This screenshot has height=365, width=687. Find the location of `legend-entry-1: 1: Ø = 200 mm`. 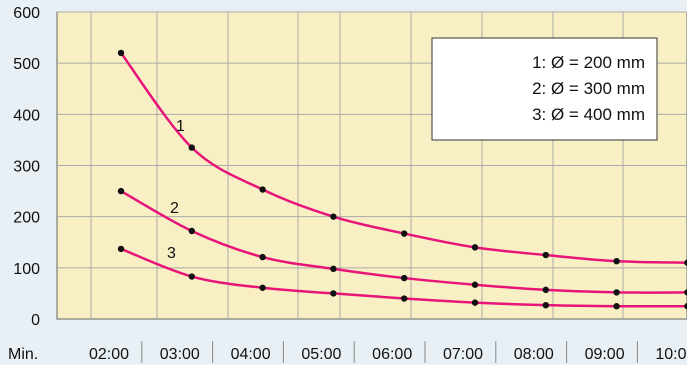

legend-entry-1: 1: Ø = 200 mm is located at coordinates (588, 62).